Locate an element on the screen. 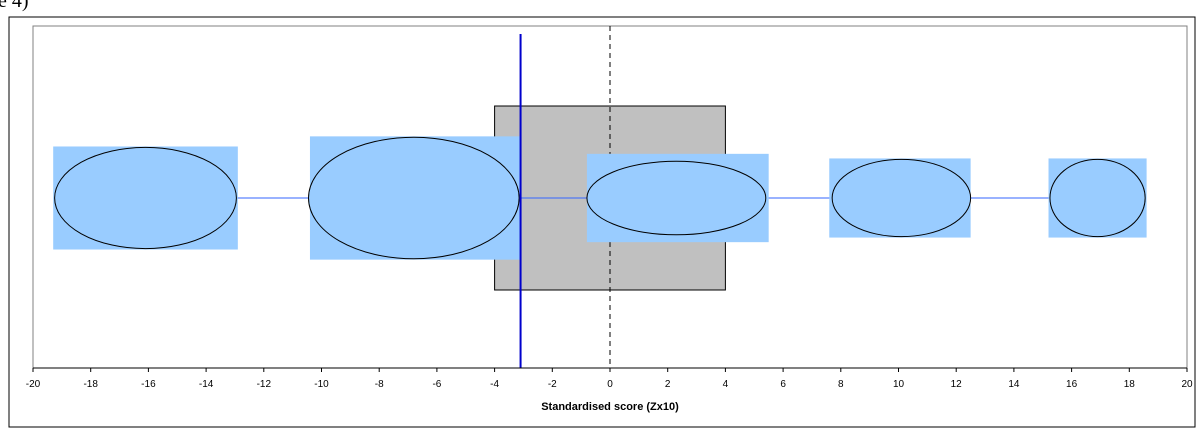 The image size is (1196, 428). x-tick-label: 10 is located at coordinates (899, 384).